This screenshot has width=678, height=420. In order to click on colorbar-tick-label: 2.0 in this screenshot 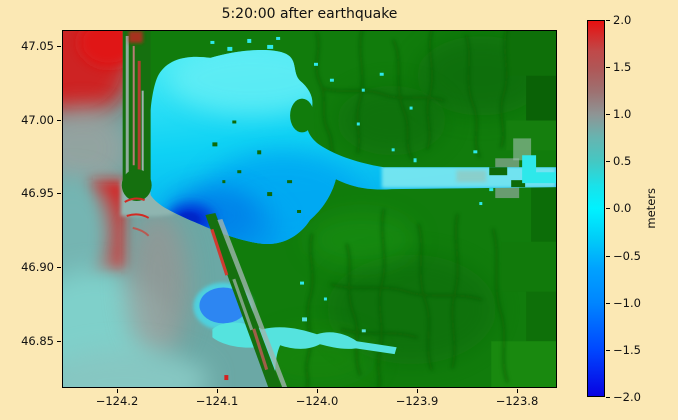, I will do `click(622, 20)`.